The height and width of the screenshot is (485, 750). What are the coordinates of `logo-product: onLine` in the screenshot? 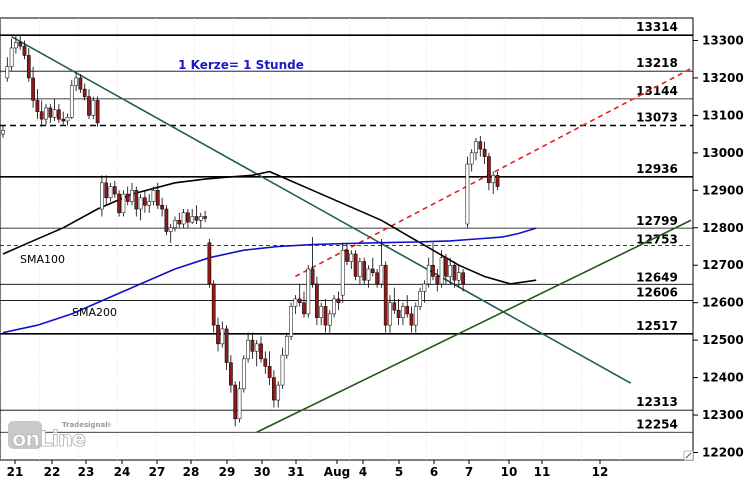 It's located at (49, 439).